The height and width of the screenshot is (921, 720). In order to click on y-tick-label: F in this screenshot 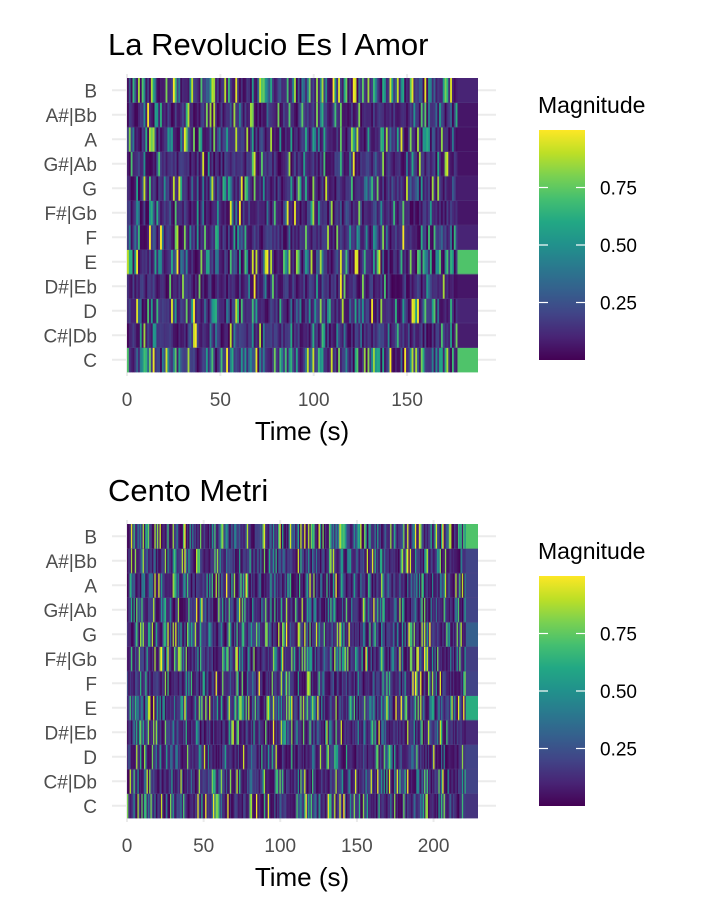, I will do `click(91, 238)`.